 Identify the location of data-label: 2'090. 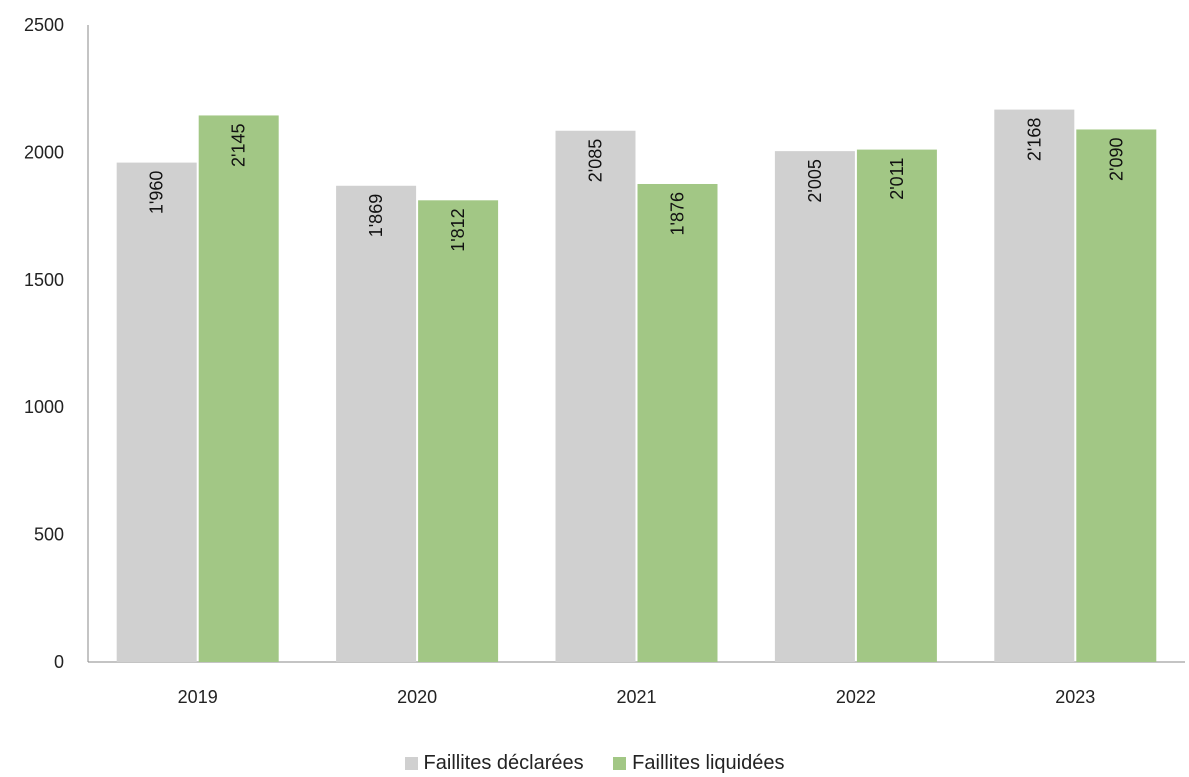
(1116, 158).